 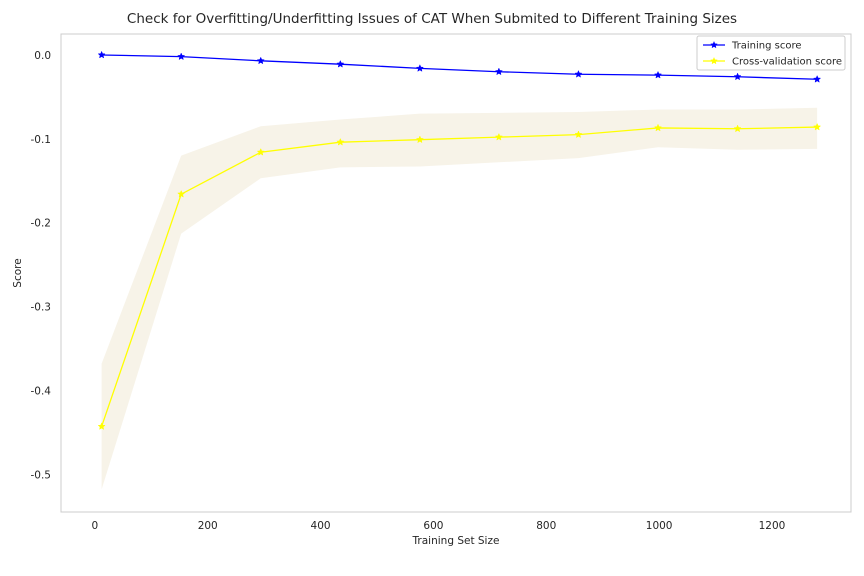 I want to click on legend: Training score Cross-validation score, so click(x=771, y=53).